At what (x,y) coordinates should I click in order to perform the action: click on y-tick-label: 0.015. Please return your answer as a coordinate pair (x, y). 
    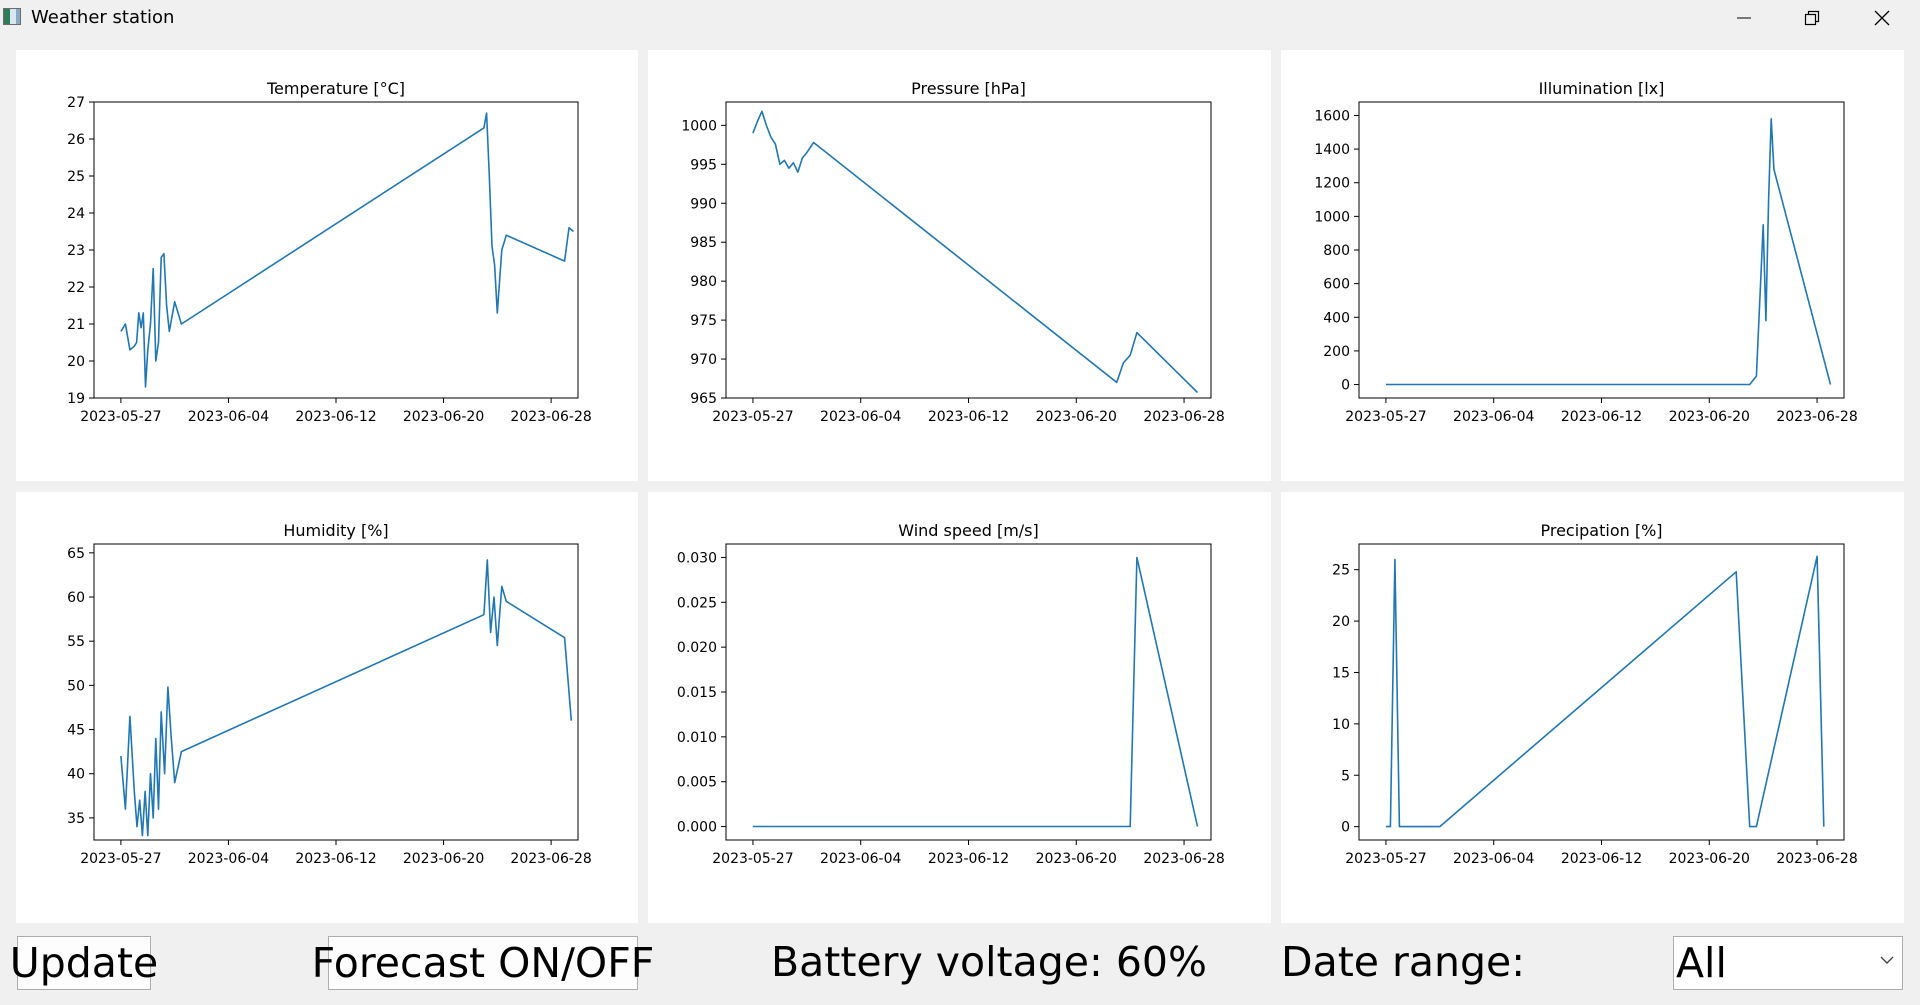
    Looking at the image, I should click on (697, 693).